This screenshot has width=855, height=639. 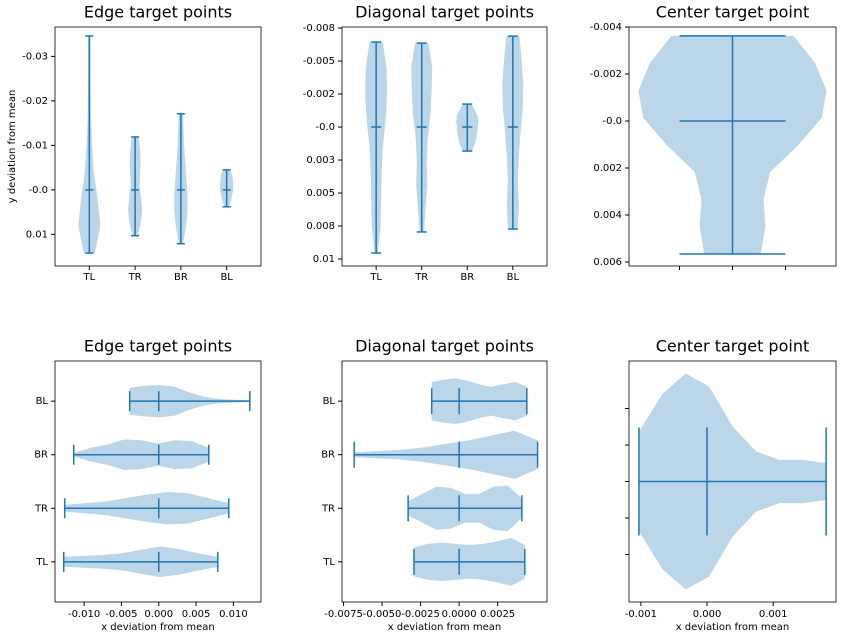 What do you see at coordinates (320, 160) in the screenshot?
I see `y-tick-label: 0.003` at bounding box center [320, 160].